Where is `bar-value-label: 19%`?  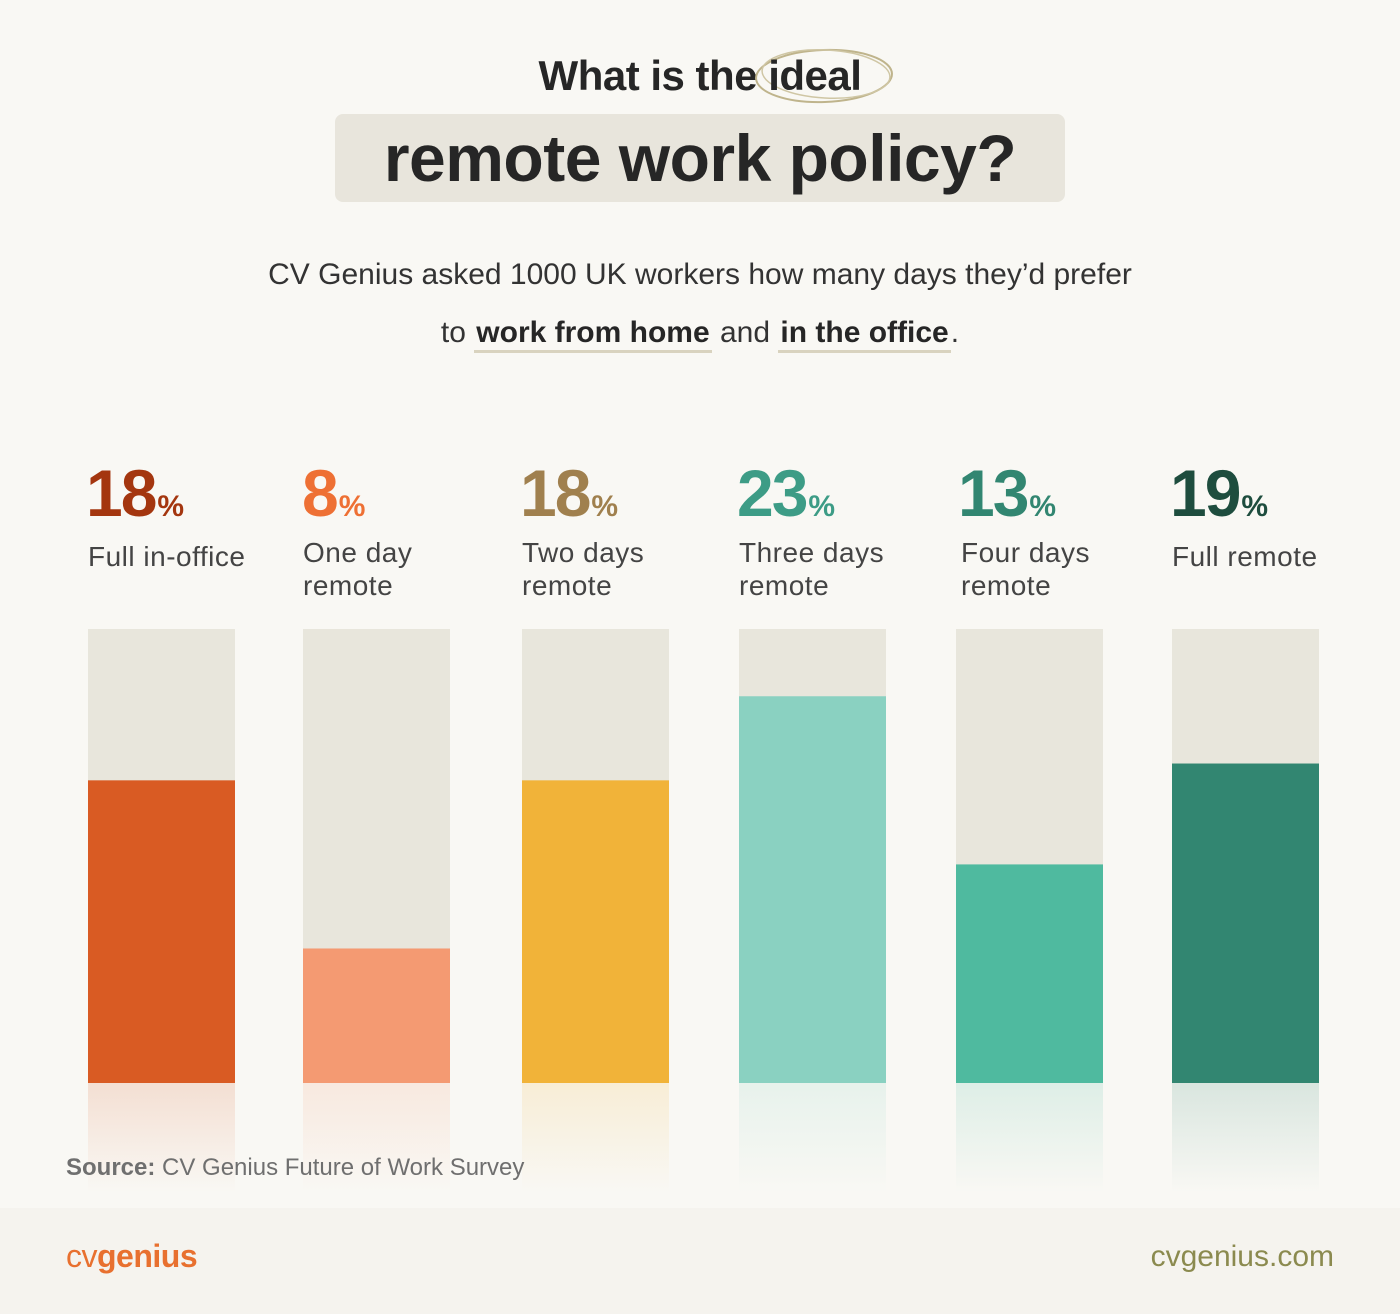 bar-value-label: 19% is located at coordinates (1219, 493).